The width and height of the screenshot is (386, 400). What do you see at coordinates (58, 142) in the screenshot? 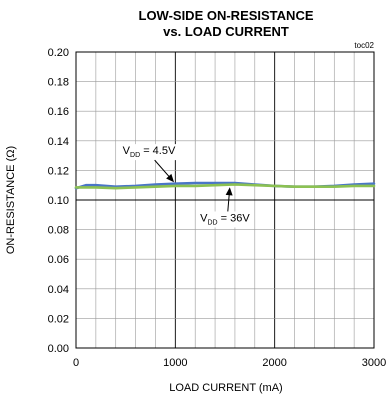
I see `y-tick-label: 0.14` at bounding box center [58, 142].